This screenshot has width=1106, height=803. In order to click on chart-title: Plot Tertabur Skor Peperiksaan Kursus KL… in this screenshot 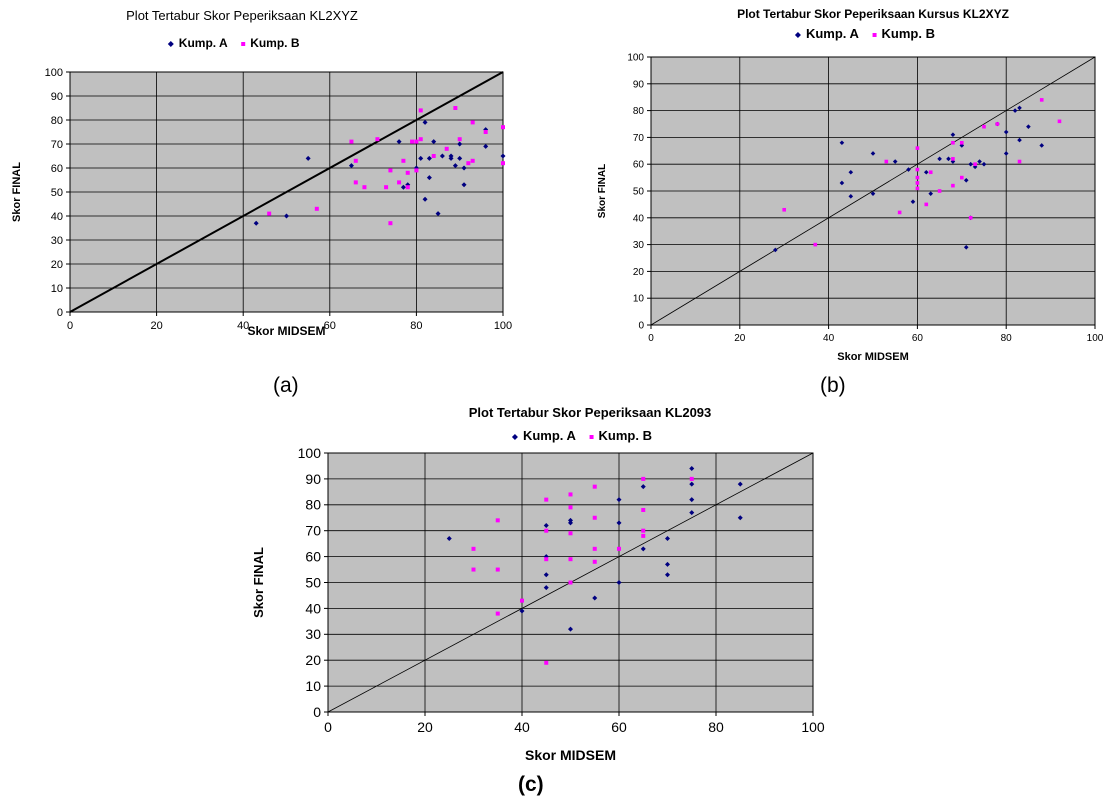, I will do `click(873, 14)`.